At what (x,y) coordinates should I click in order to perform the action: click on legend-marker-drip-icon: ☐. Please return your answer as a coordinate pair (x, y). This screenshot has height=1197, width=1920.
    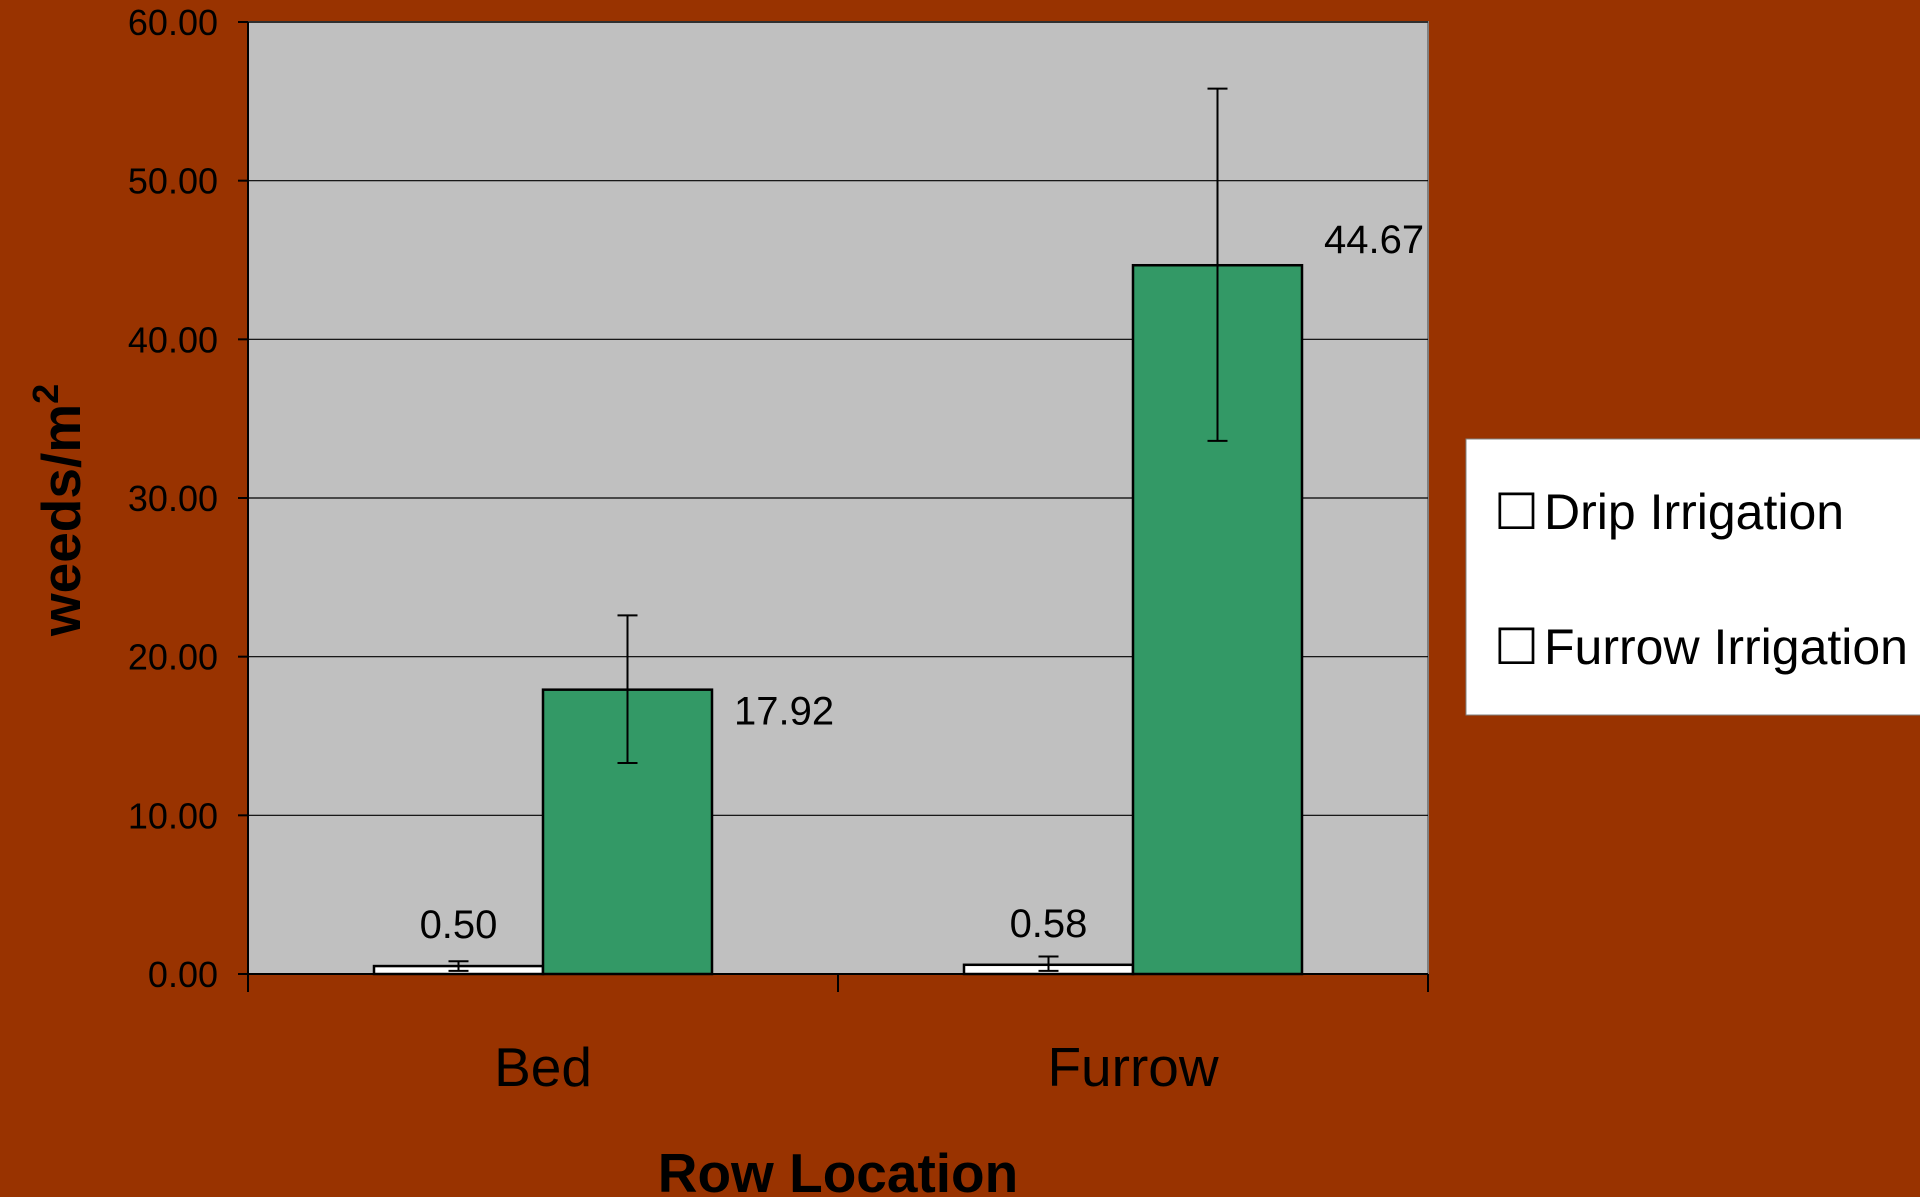
    Looking at the image, I should click on (1516, 512).